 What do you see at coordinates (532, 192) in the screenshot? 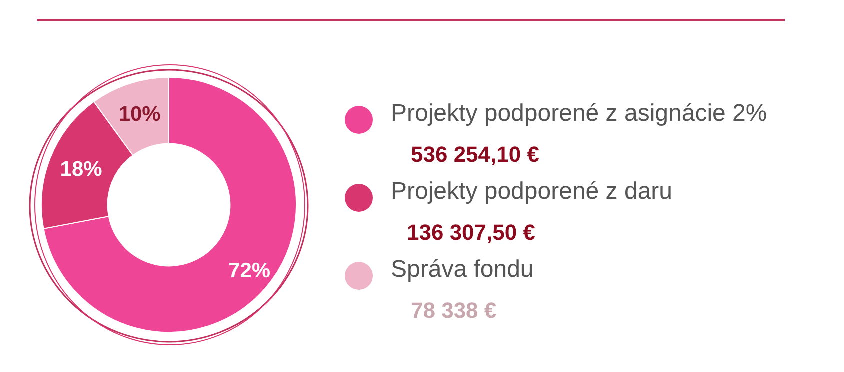
I see `legend-label: Projekty podporené z daru` at bounding box center [532, 192].